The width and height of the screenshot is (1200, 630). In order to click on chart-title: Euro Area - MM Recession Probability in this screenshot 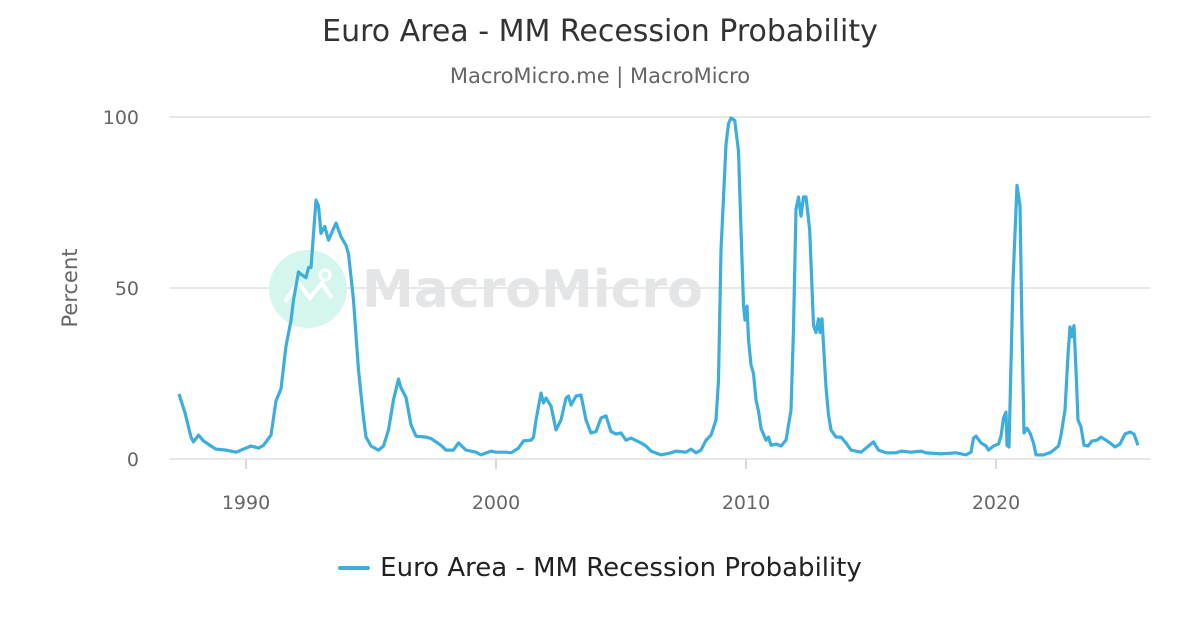, I will do `click(600, 31)`.